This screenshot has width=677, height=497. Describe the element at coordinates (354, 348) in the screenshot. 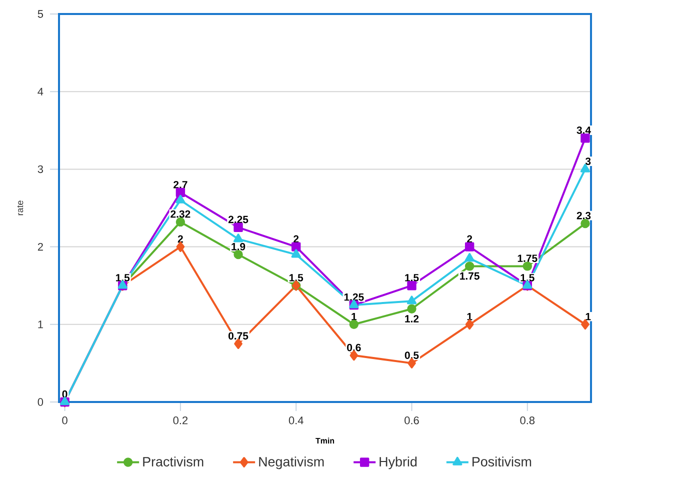

I see `data-label: 0.6` at that location.